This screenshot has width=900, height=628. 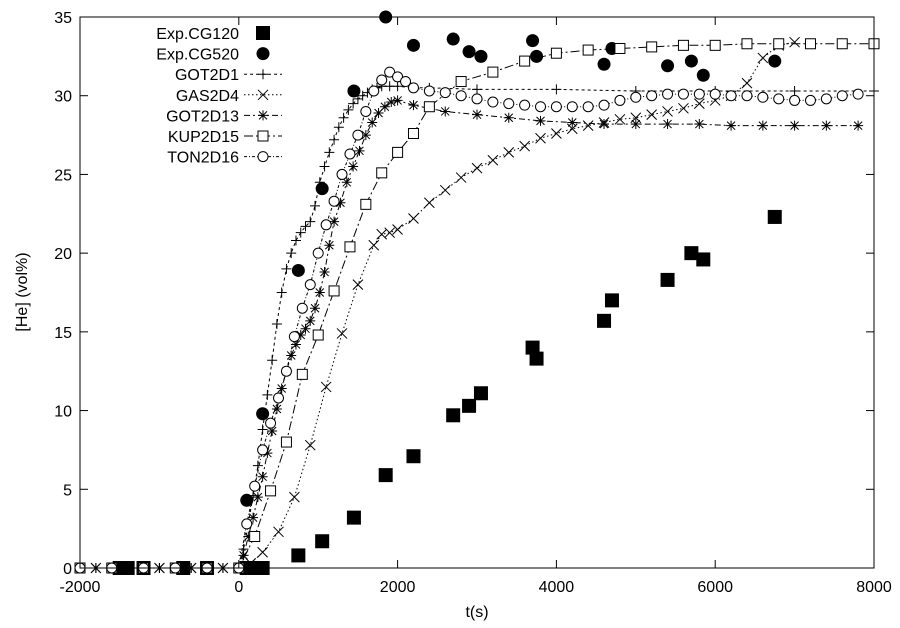 I want to click on legend-entry: GOT2D1, so click(x=228, y=75).